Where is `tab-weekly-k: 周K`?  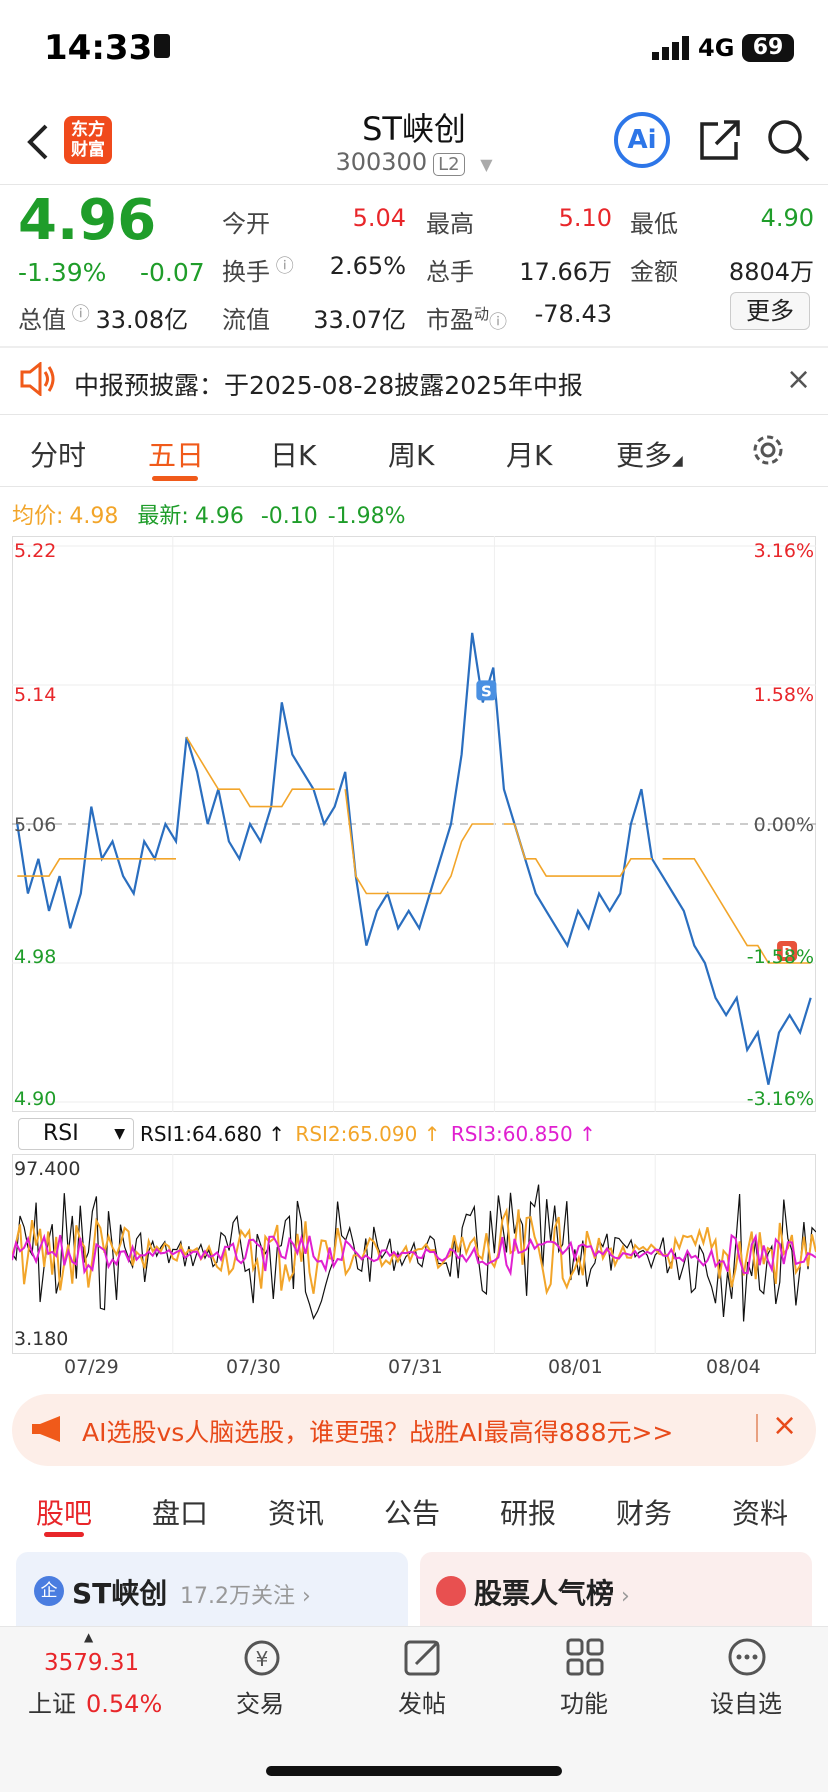
tab-weekly-k: 周K is located at coordinates (411, 455).